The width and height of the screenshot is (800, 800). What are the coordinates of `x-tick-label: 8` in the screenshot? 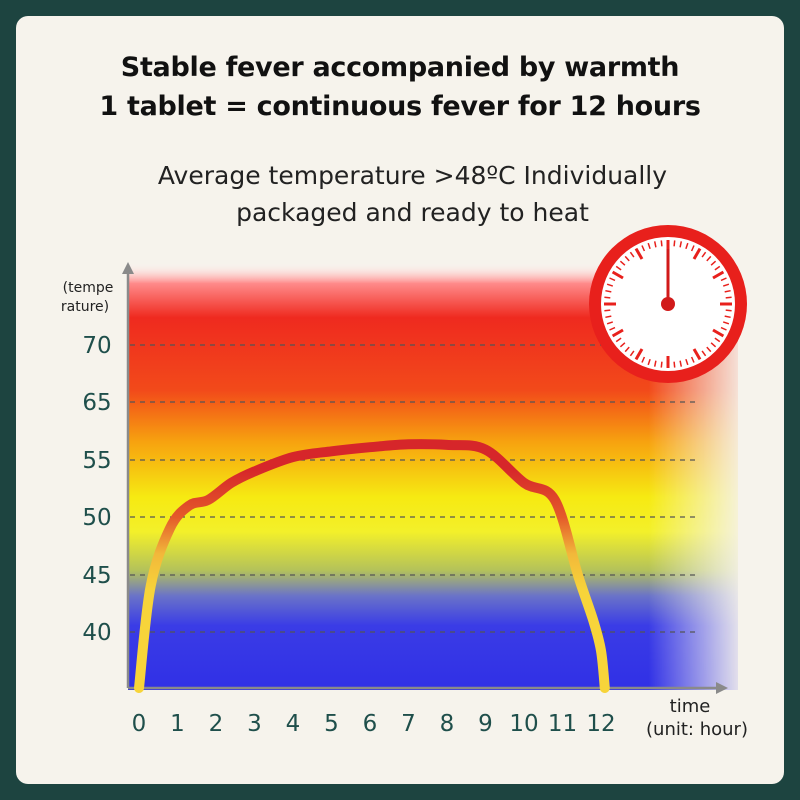 It's located at (447, 724).